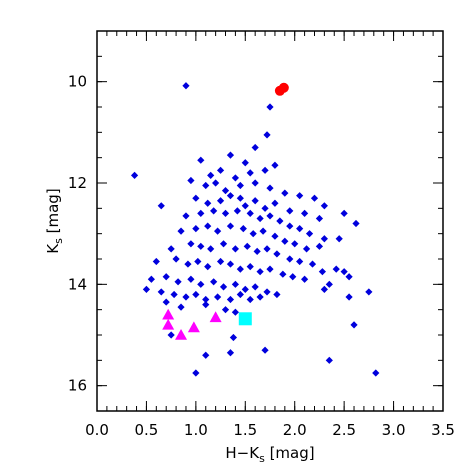 Image resolution: width=474 pixels, height=474 pixels. I want to click on x-tick-label: 0.0, so click(97, 430).